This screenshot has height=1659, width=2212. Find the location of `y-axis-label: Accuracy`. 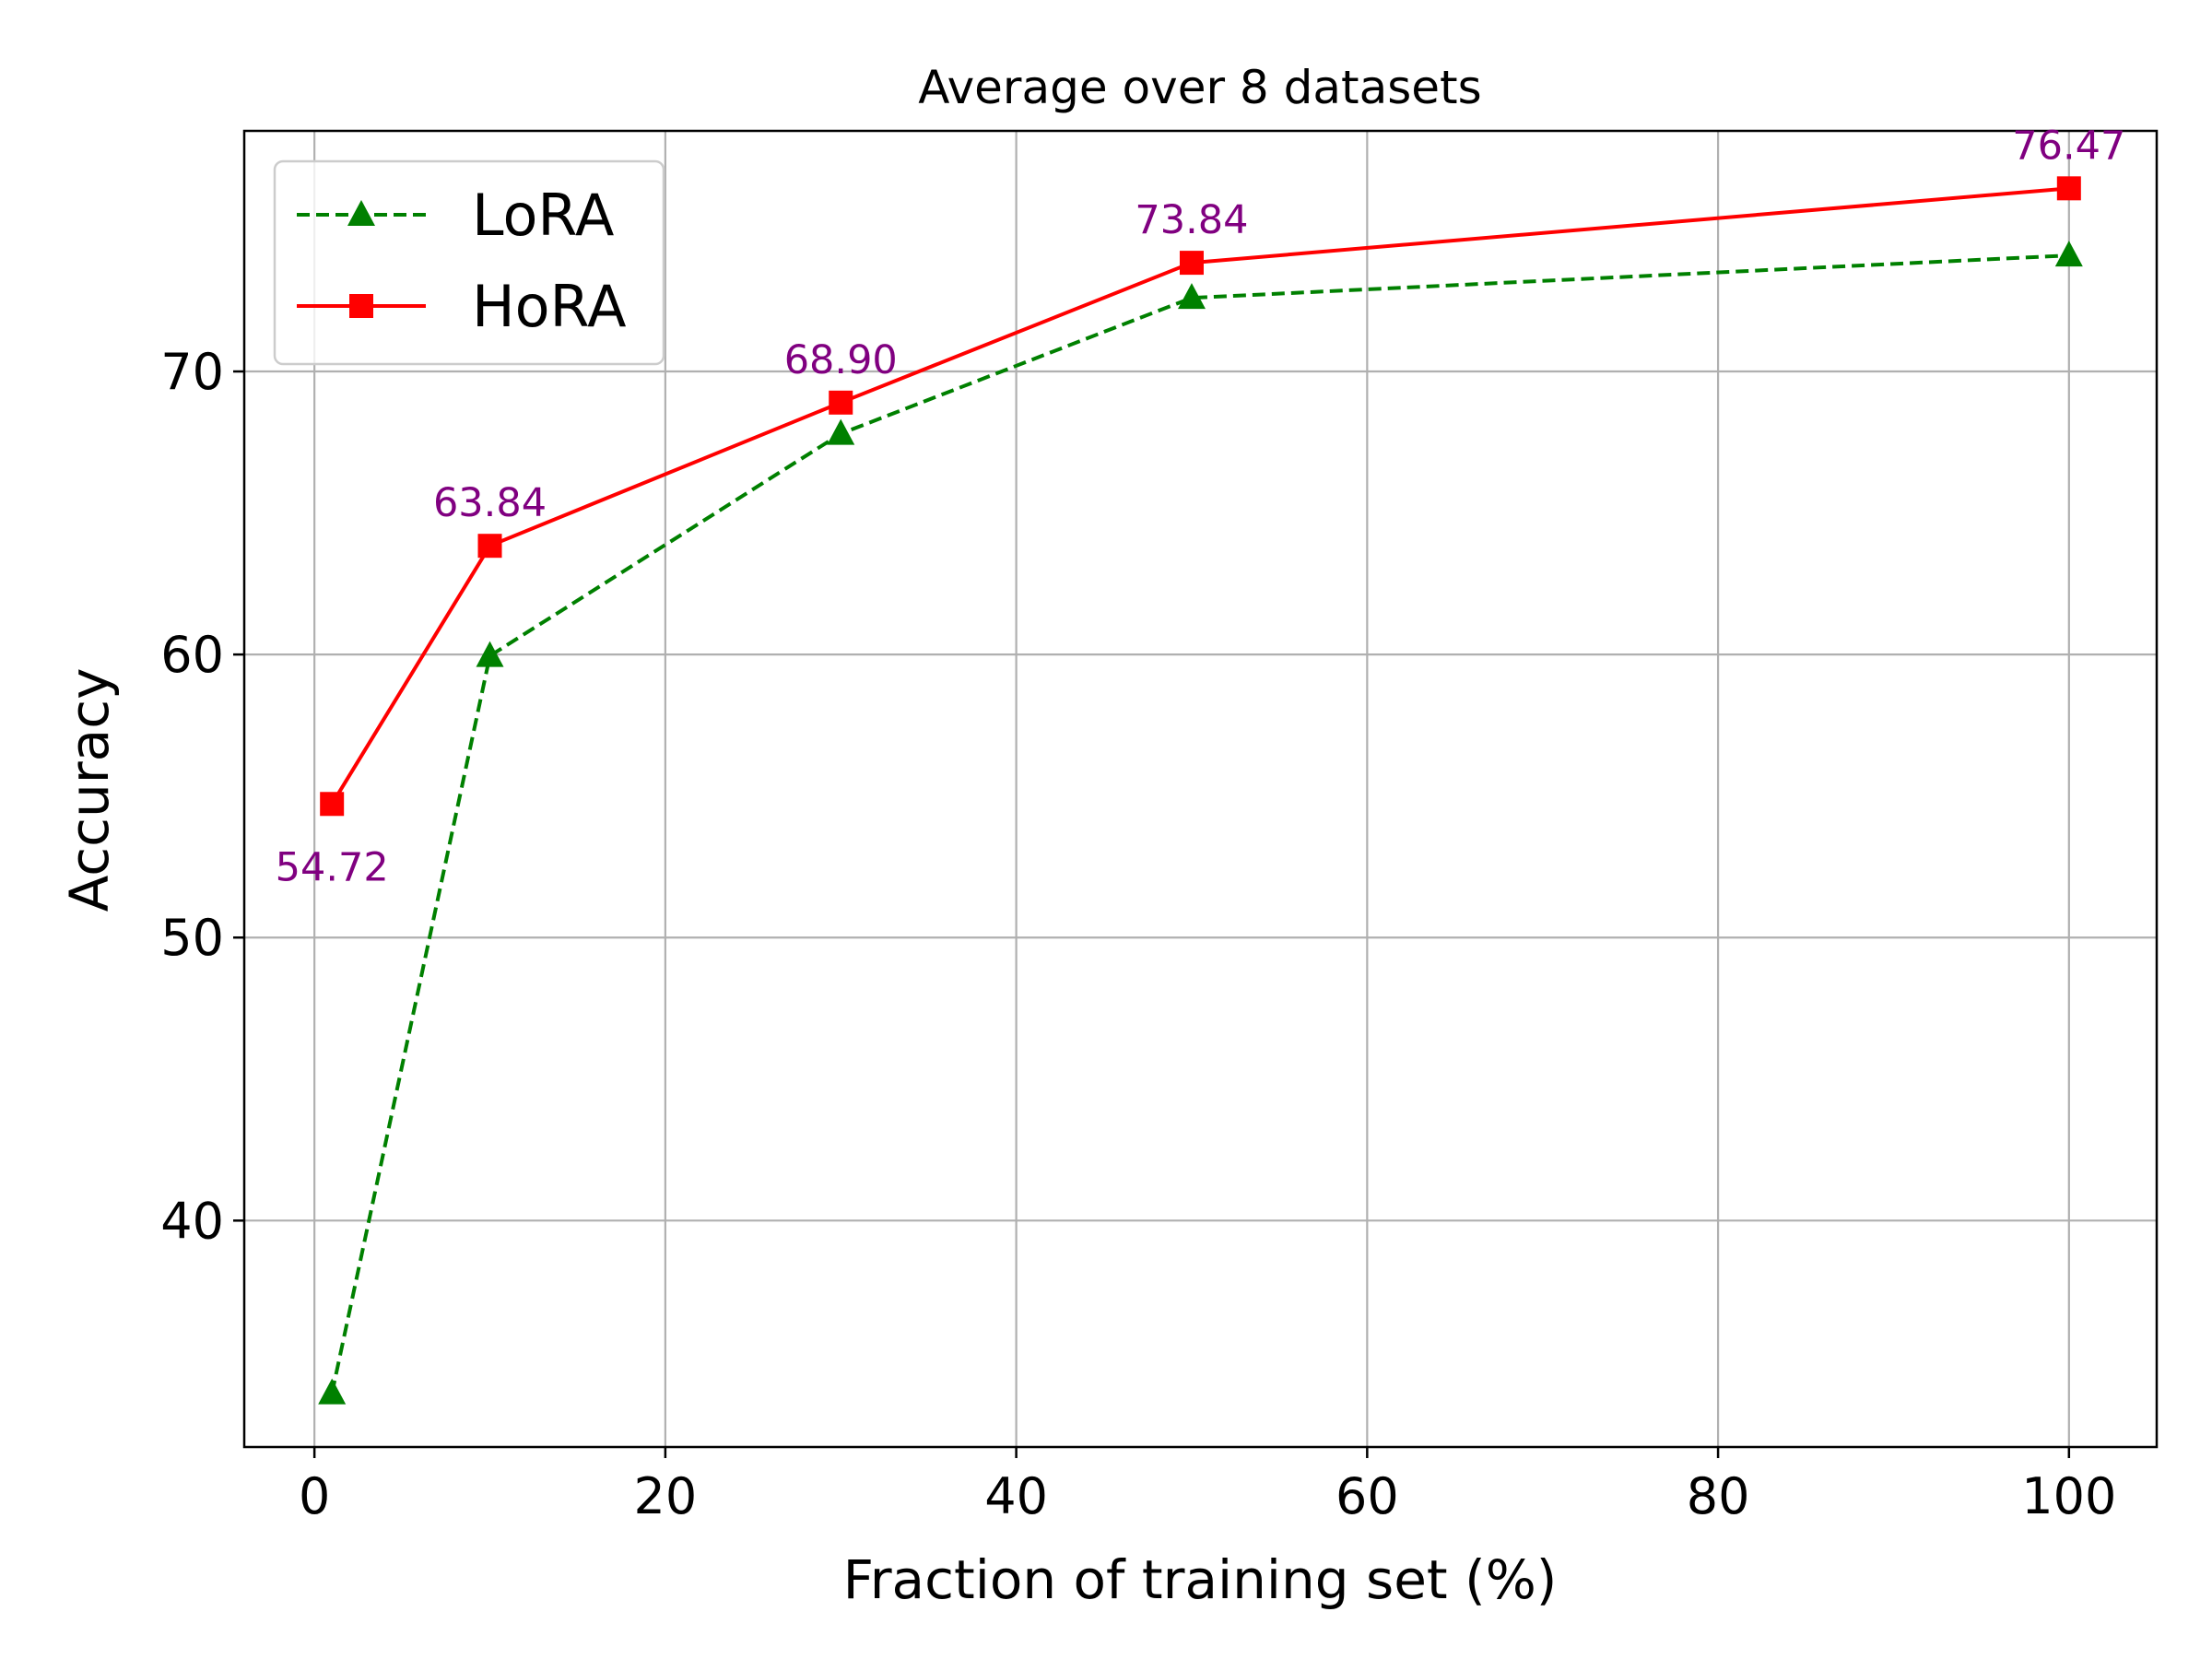

y-axis-label: Accuracy is located at coordinates (89, 790).